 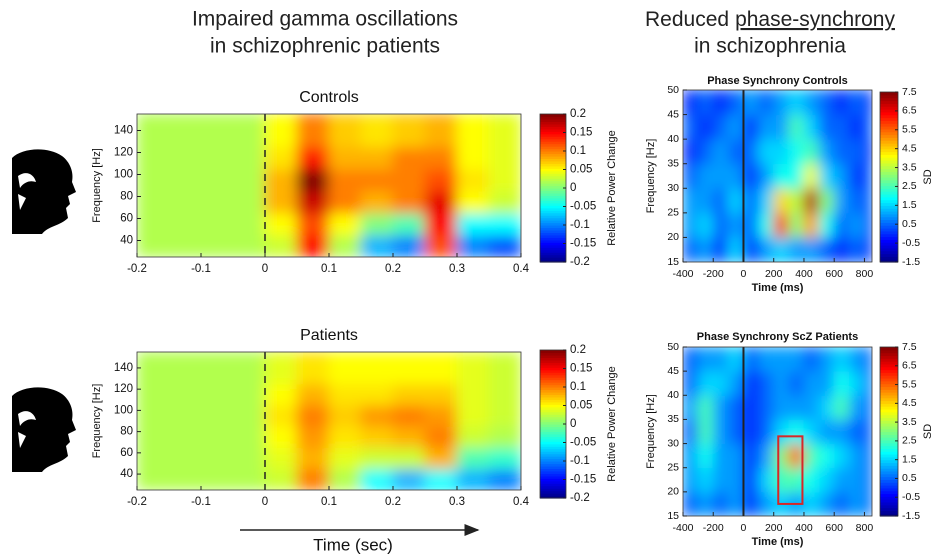 I want to click on y-tick-label: 40, so click(x=673, y=395).